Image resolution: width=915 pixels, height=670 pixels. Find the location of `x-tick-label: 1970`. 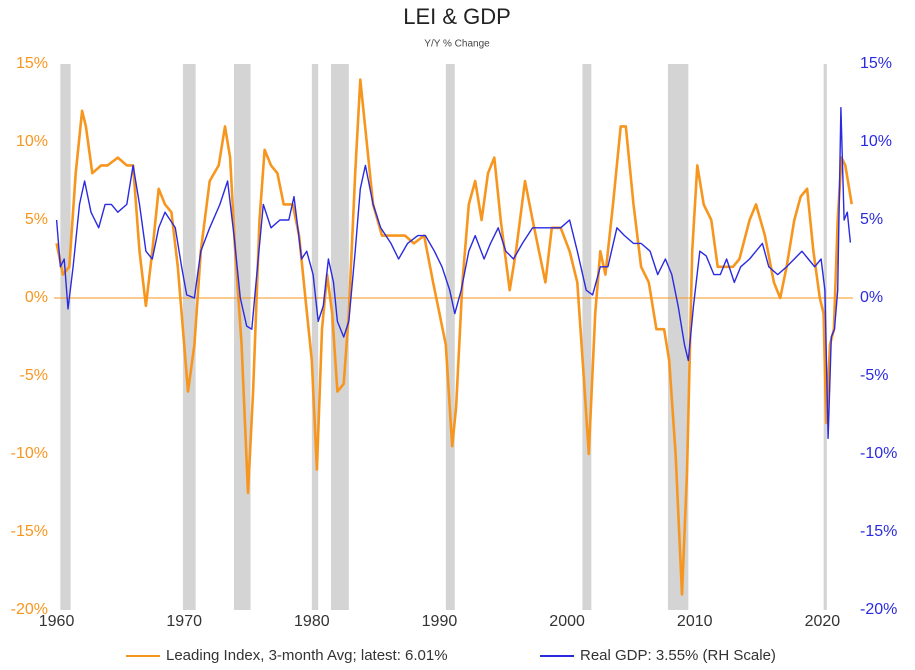

x-tick-label: 1970 is located at coordinates (184, 621).